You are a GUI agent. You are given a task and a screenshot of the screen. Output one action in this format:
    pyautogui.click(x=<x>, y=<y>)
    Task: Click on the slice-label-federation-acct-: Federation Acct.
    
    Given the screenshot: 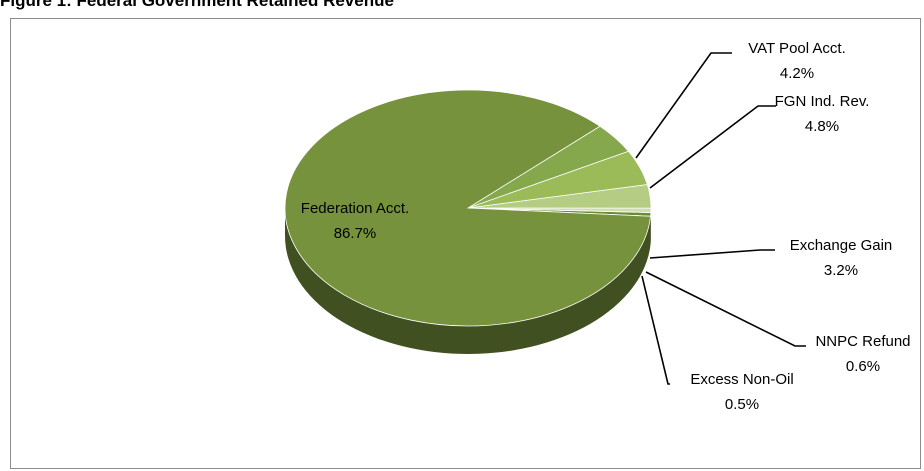 What is the action you would take?
    pyautogui.click(x=355, y=208)
    